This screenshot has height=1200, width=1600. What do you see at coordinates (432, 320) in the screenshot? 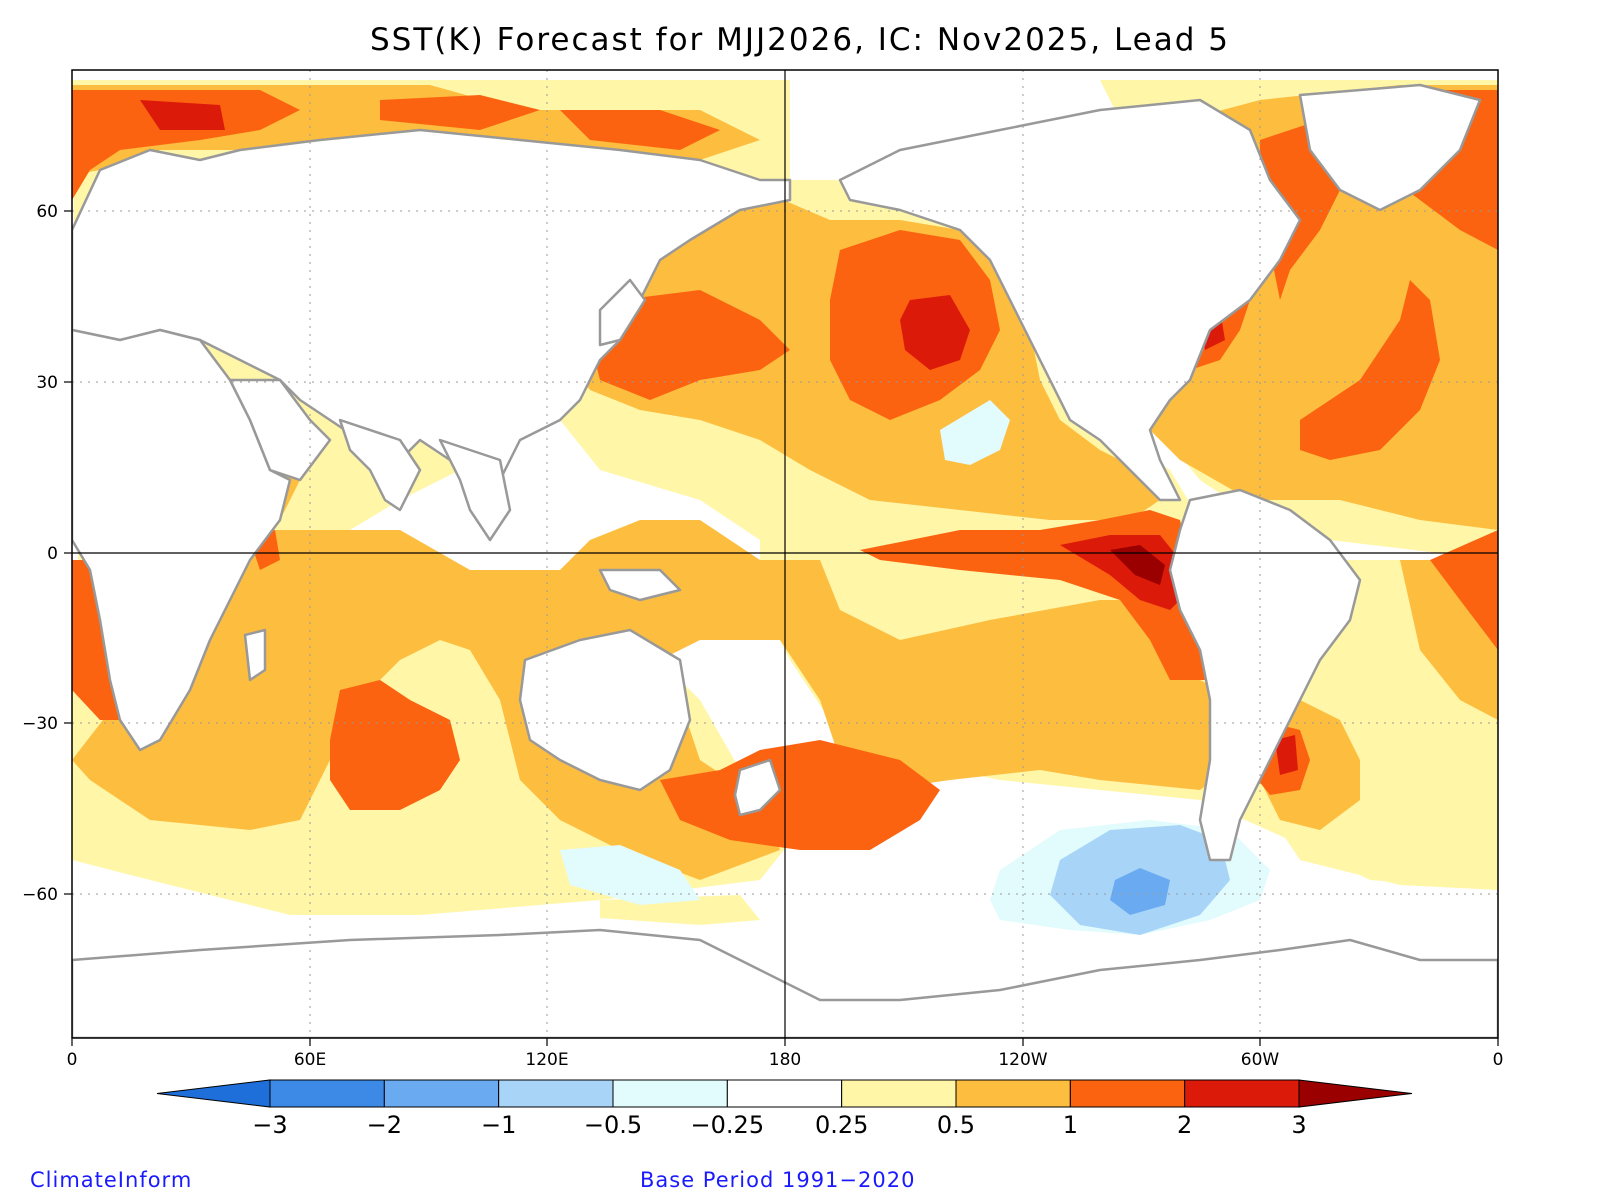
I see `land-eurasia` at bounding box center [432, 320].